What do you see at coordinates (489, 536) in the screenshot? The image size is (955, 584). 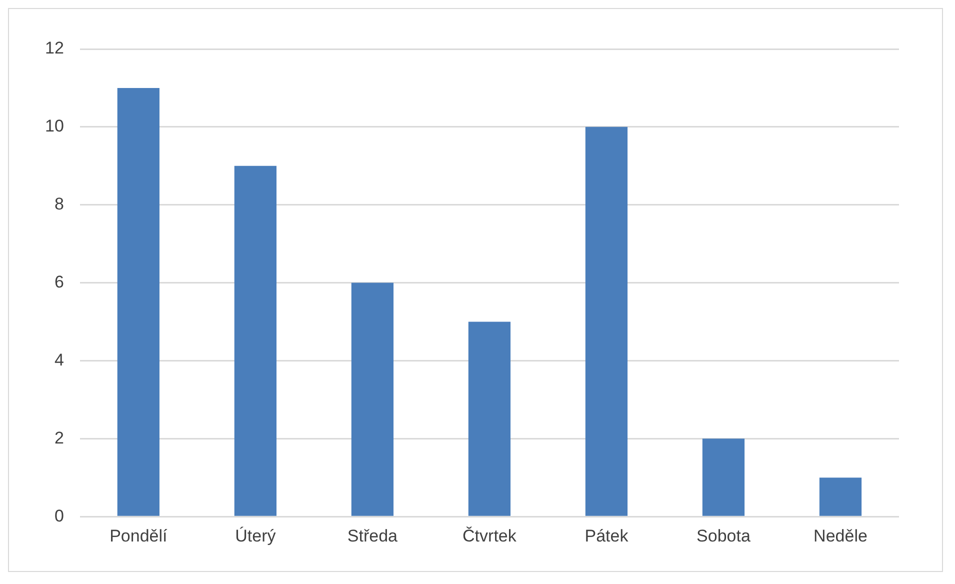 I see `x-tick-label: Čtvrtek` at bounding box center [489, 536].